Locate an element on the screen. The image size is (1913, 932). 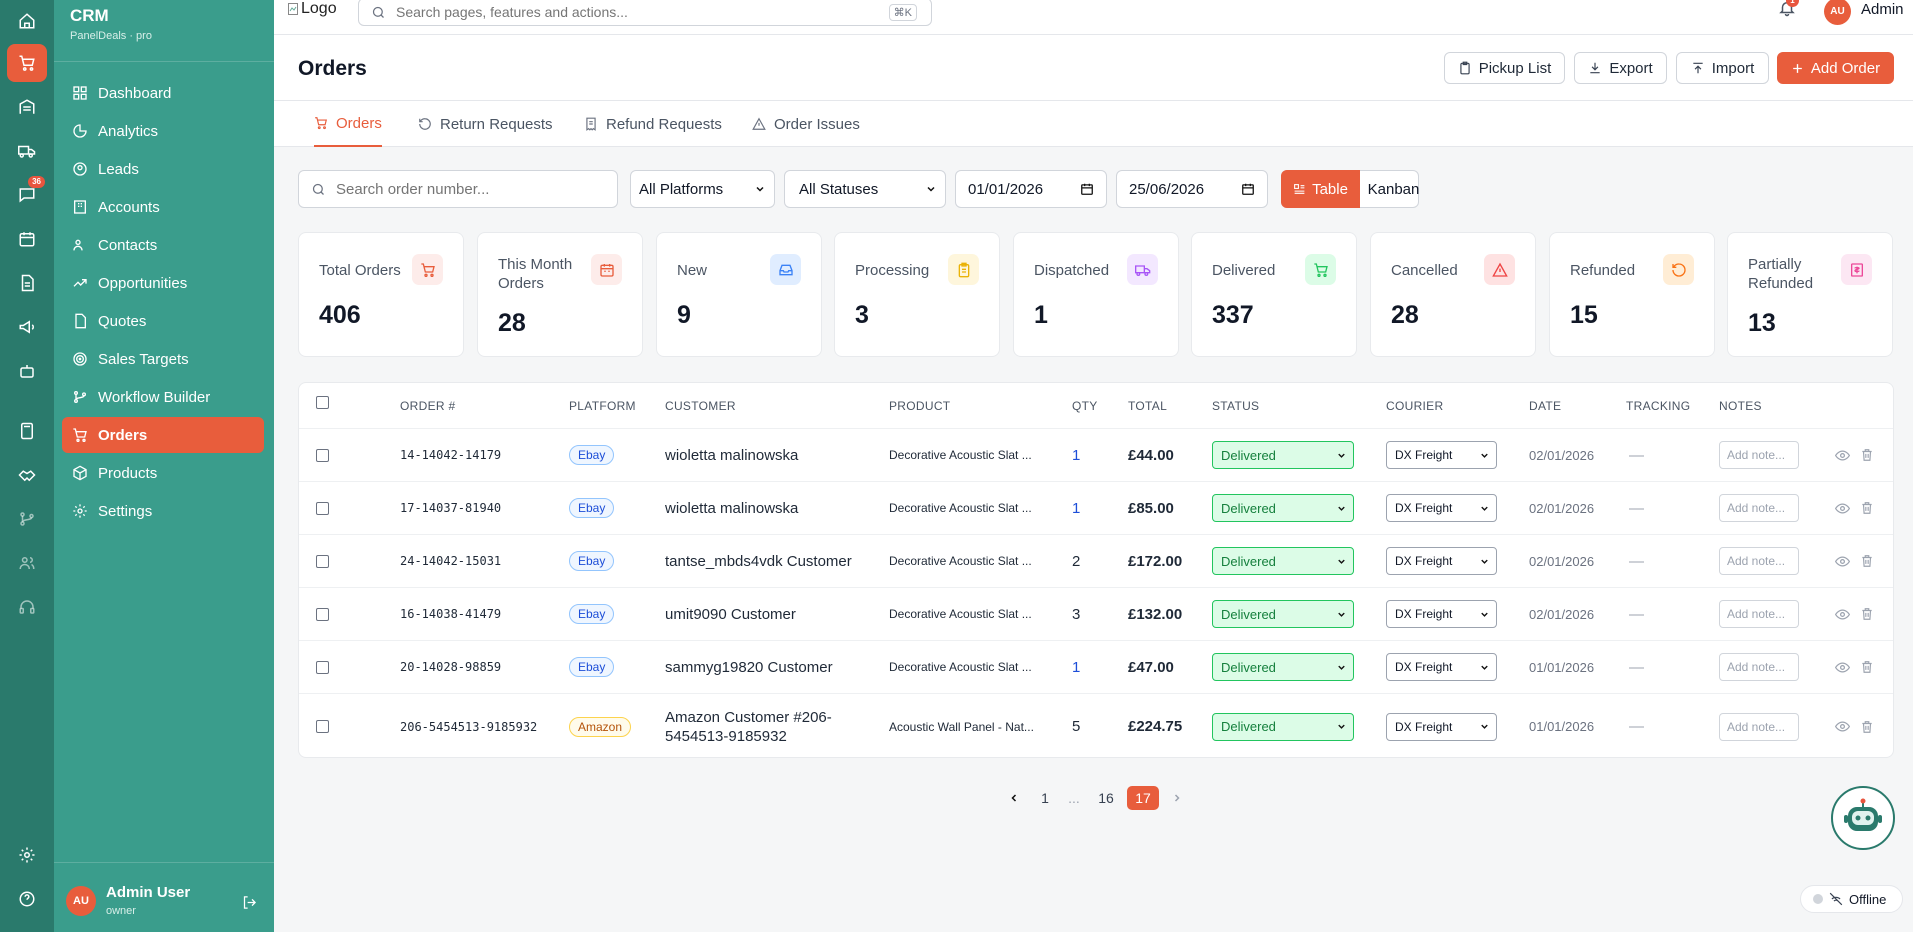
page-button: 16 is located at coordinates (1106, 798).